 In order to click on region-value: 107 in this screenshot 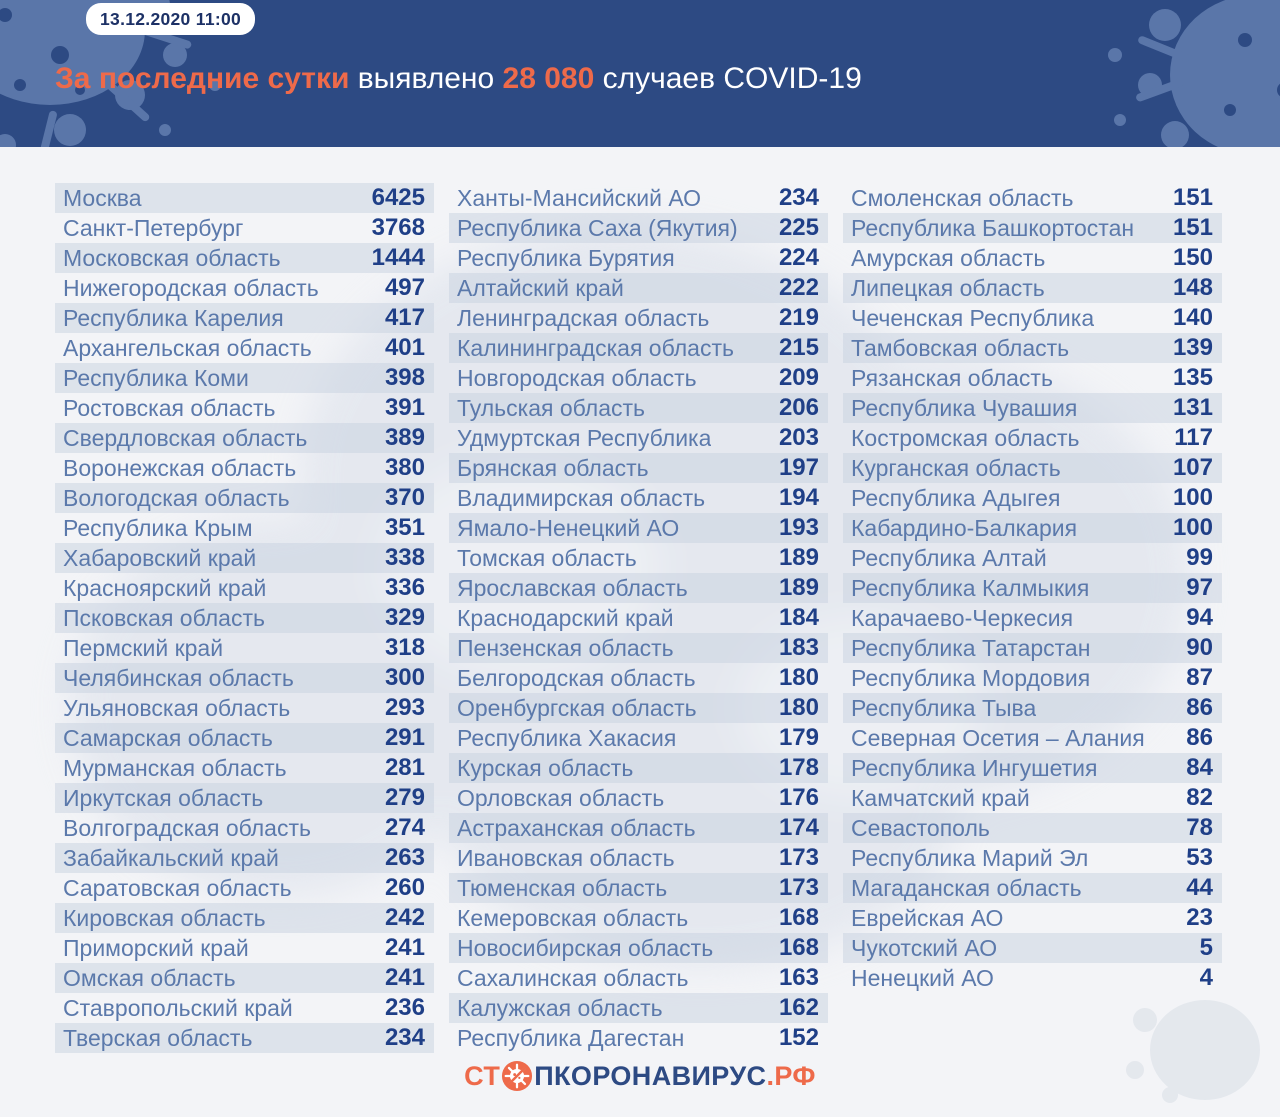, I will do `click(1192, 467)`.